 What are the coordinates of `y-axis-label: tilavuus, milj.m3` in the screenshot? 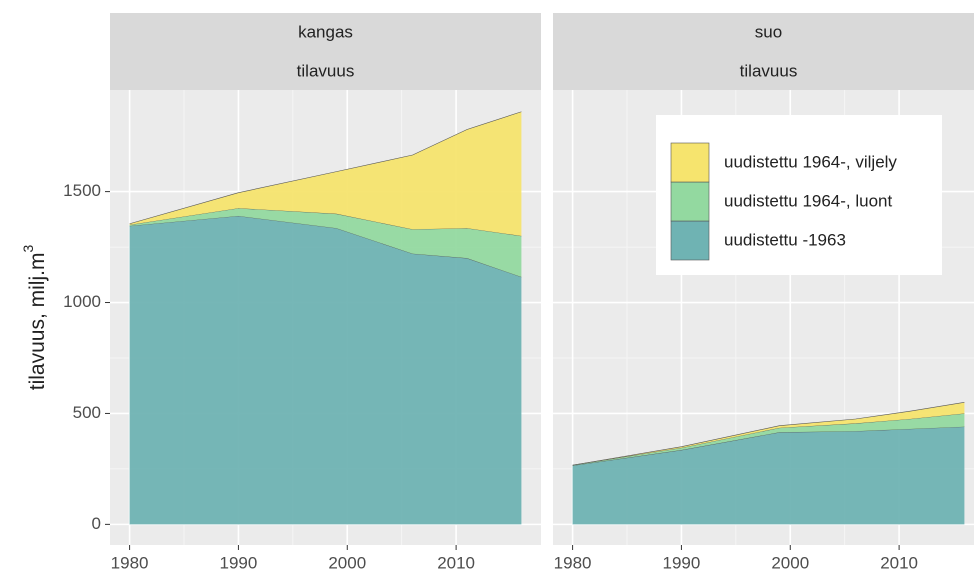 It's located at (34, 318).